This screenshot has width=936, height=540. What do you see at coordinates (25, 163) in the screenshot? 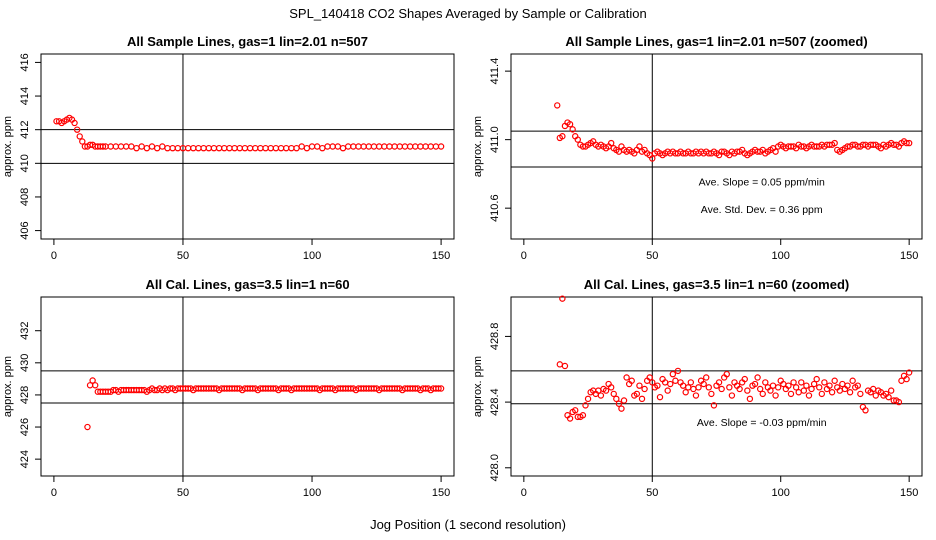
I see `y-tick-label: 410` at bounding box center [25, 163].